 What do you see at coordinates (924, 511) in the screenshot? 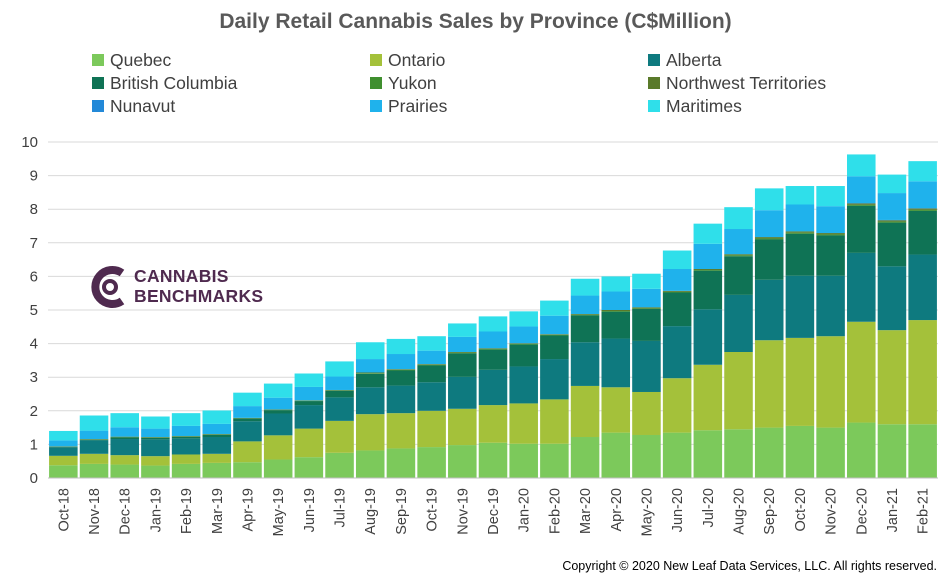
I see `x-tick-label: Feb-21` at bounding box center [924, 511].